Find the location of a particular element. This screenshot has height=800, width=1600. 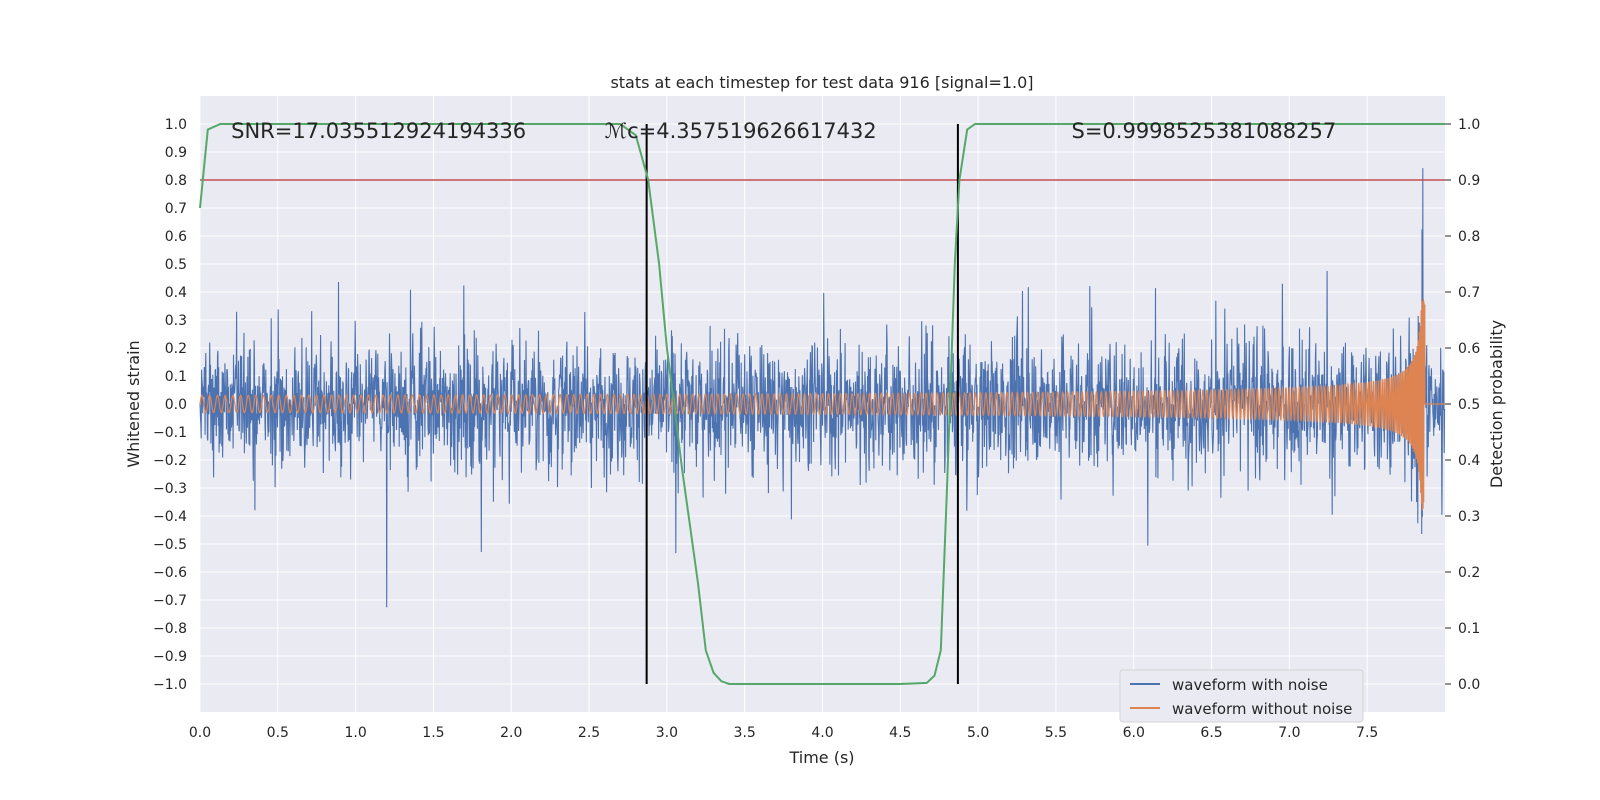

right-tick-label: 0.3 is located at coordinates (1469, 517).